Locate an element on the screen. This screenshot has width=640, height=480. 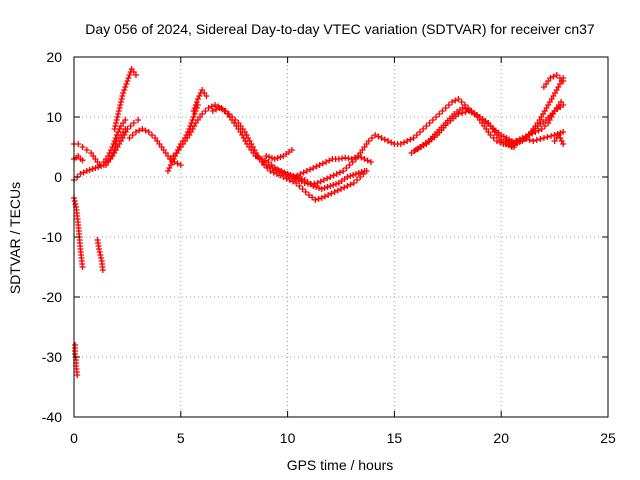
series-trace-u is located at coordinates (537, 138).